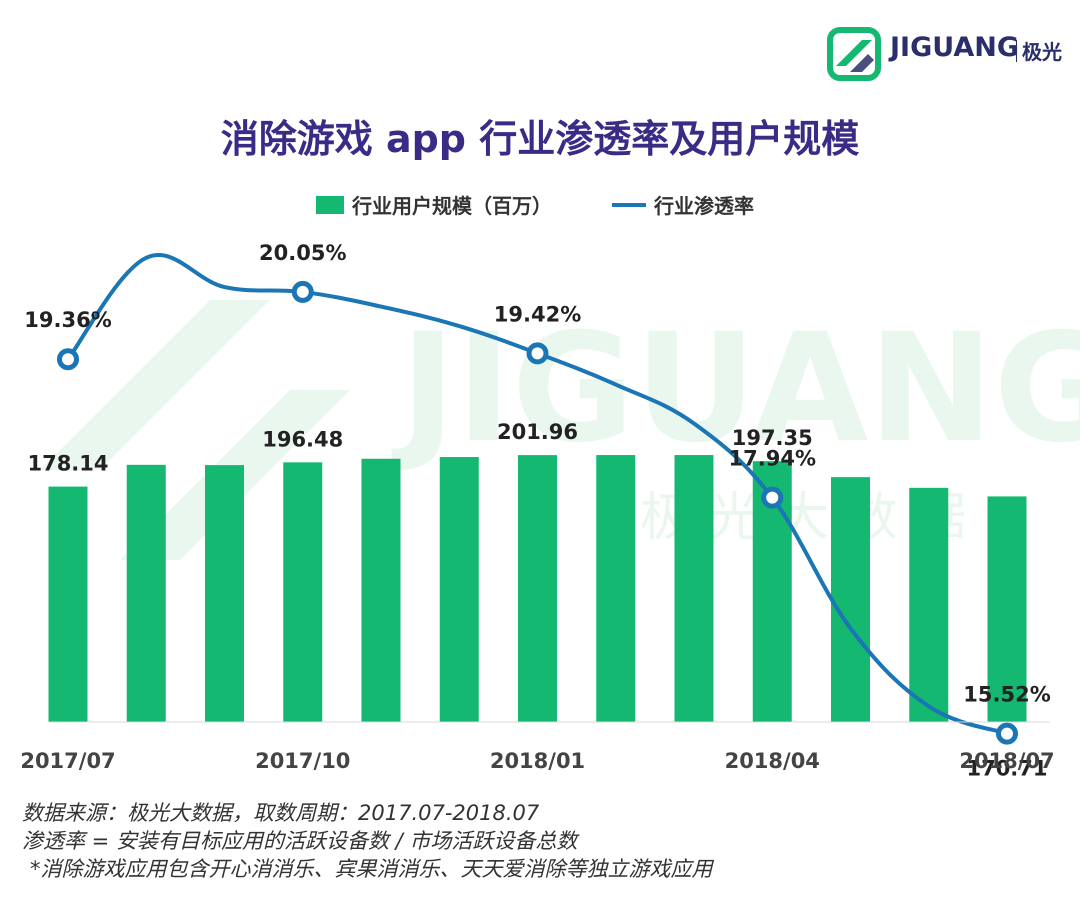 The image size is (1080, 910). What do you see at coordinates (281, 813) in the screenshot?
I see `note-source: 数据来源：极光大数据，取数周期：2017.07-2018.07` at bounding box center [281, 813].